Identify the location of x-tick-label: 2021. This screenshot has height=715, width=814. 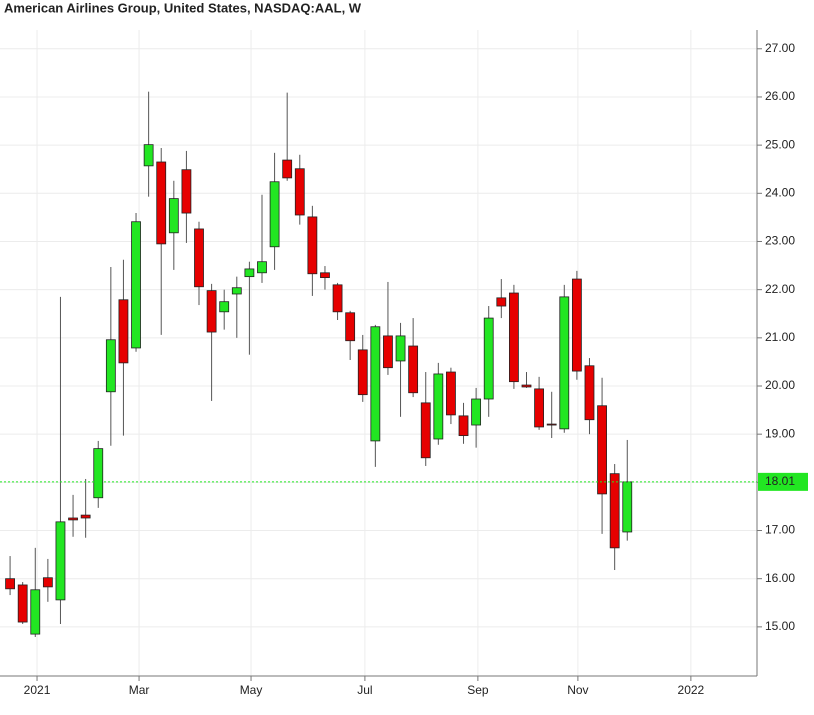
(37, 690).